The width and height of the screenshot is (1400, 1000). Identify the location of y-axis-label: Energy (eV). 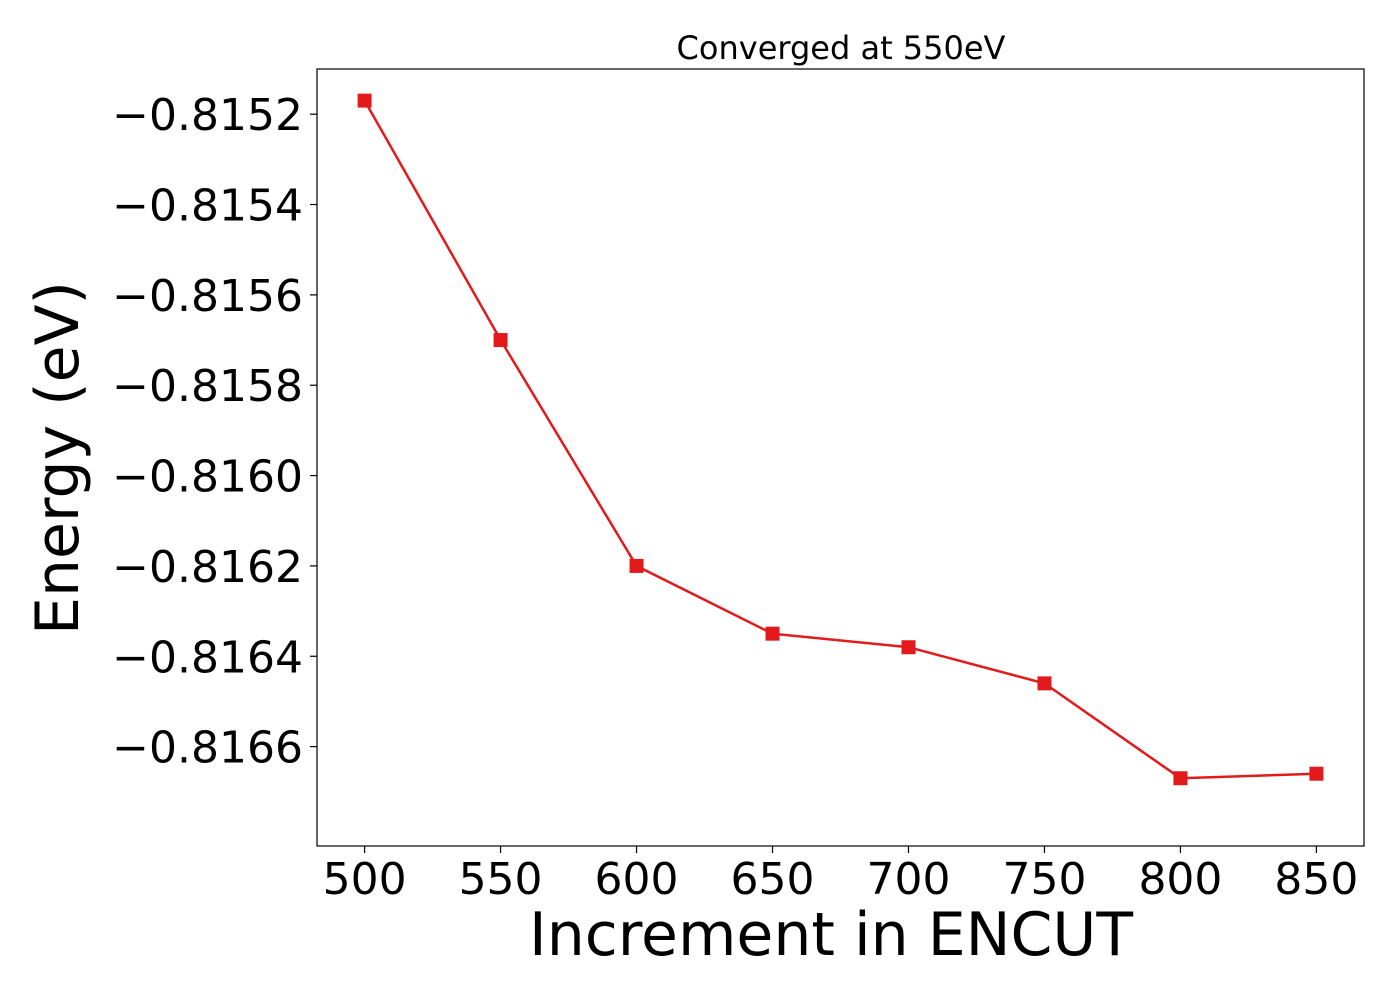
(58, 458).